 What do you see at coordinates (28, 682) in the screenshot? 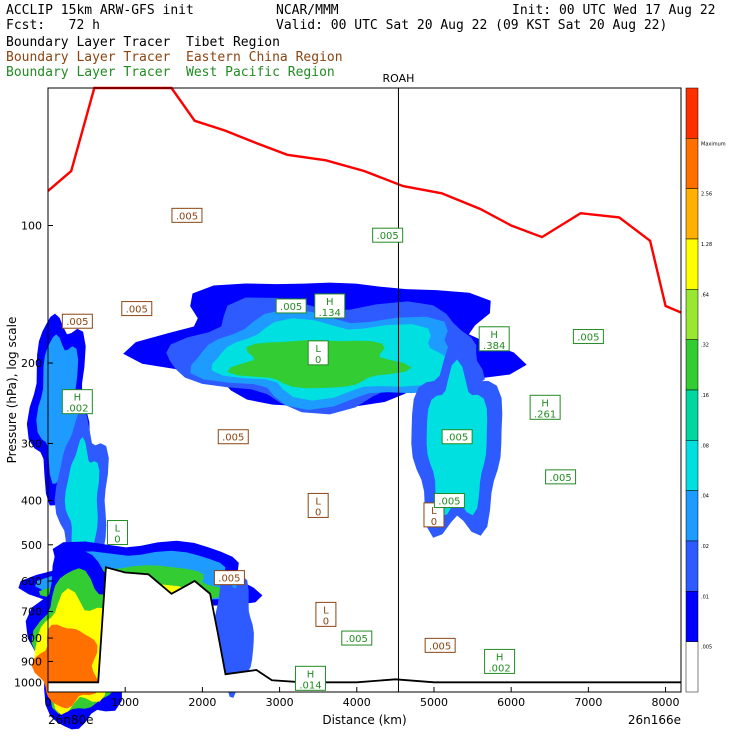
I see `y-tick-label: 1000` at bounding box center [28, 682].